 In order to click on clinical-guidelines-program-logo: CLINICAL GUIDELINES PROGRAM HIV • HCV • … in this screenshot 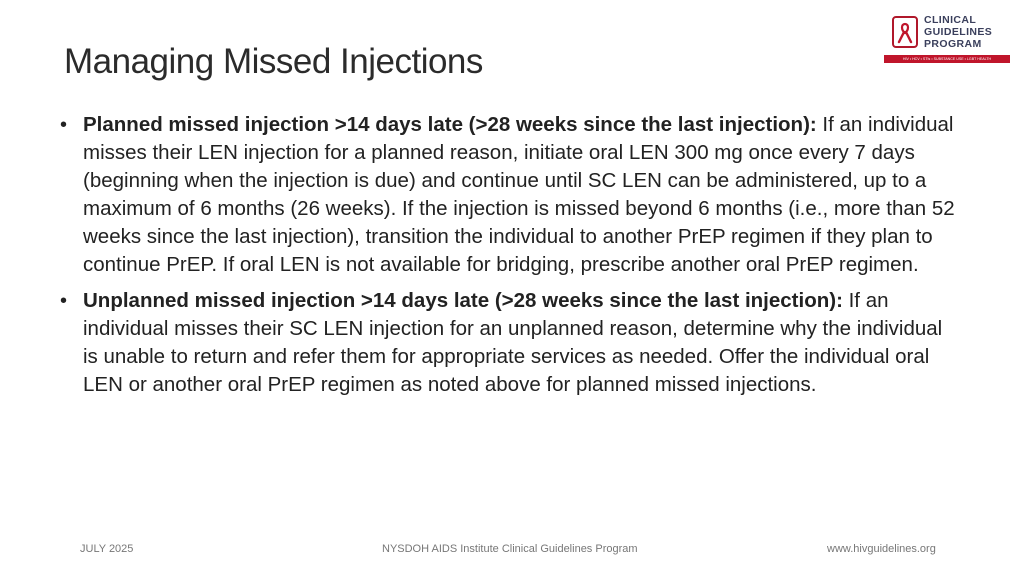, I will do `click(947, 40)`.